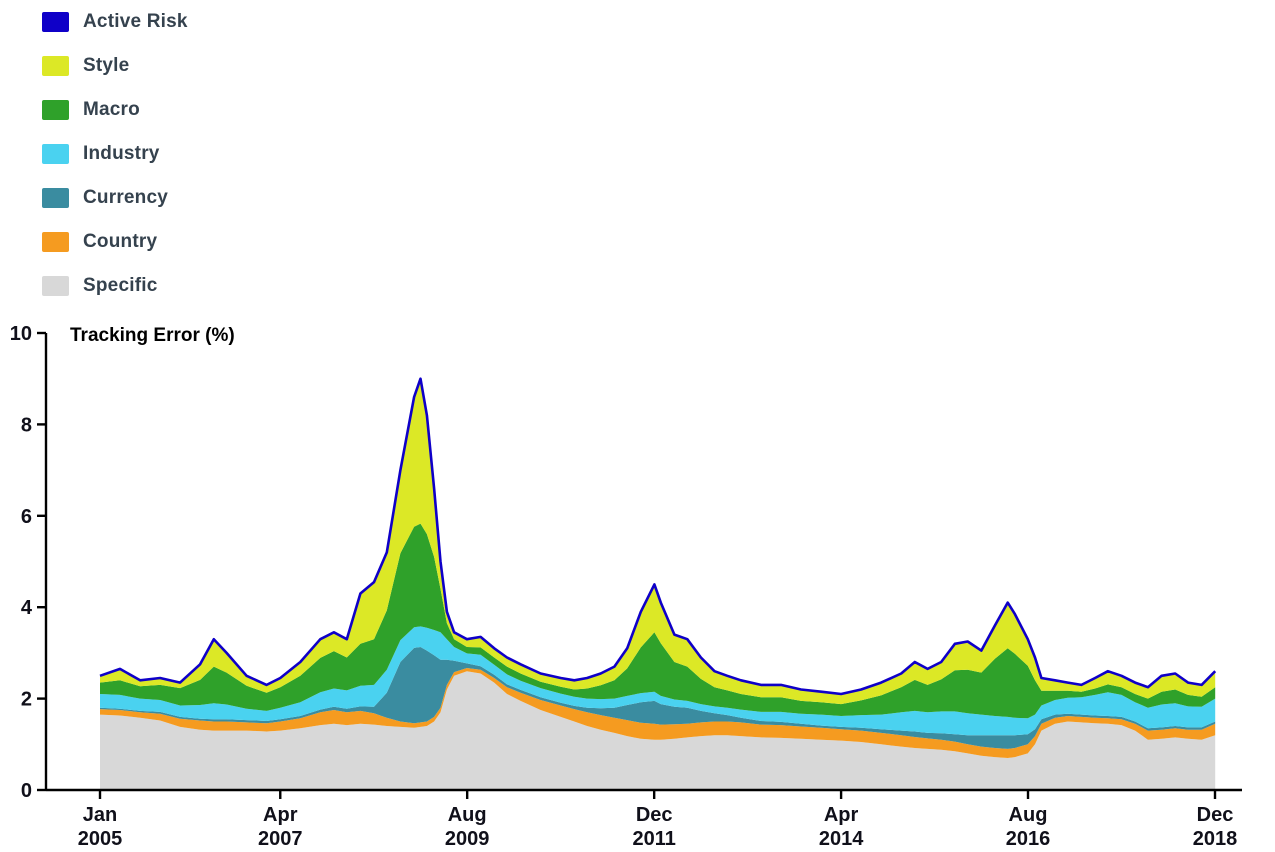 The width and height of the screenshot is (1275, 852). What do you see at coordinates (27, 608) in the screenshot?
I see `y-tick-label: 4` at bounding box center [27, 608].